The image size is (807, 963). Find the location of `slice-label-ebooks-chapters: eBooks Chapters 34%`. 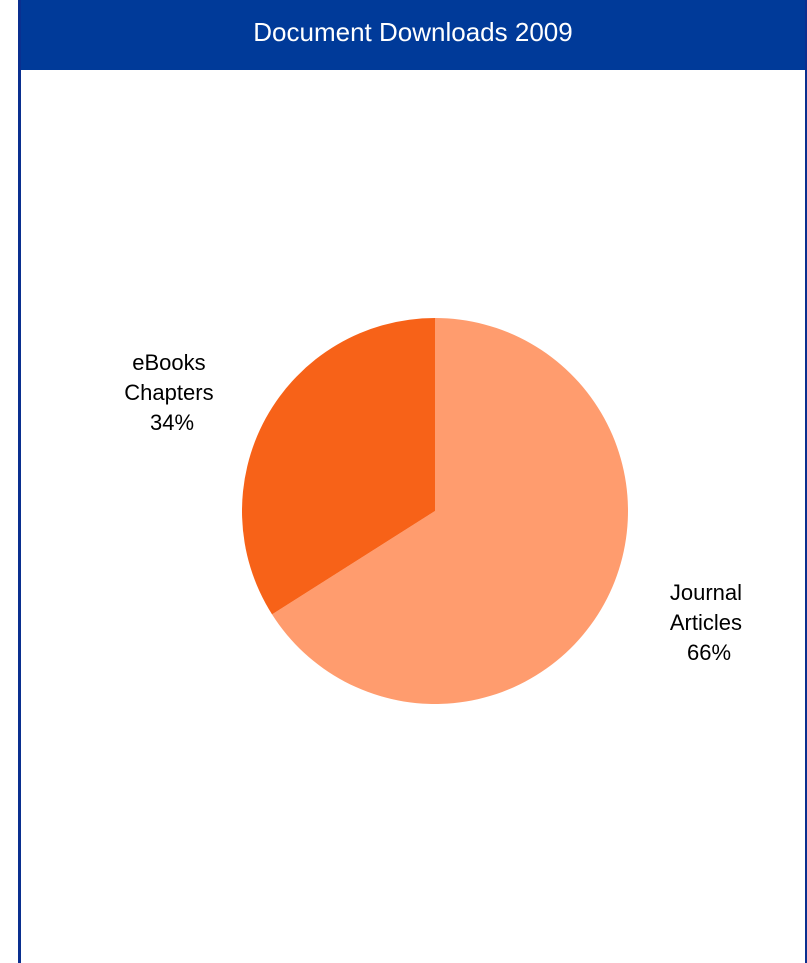

slice-label-ebooks-chapters: eBooks Chapters 34% is located at coordinates (171, 392).